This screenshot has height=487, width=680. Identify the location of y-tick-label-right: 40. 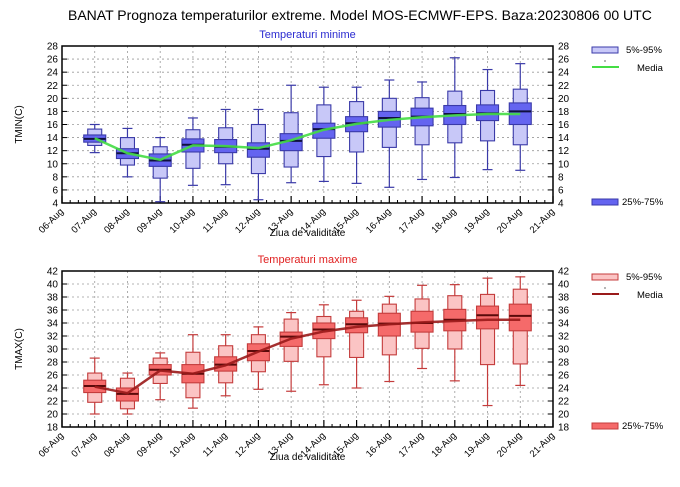
(564, 285).